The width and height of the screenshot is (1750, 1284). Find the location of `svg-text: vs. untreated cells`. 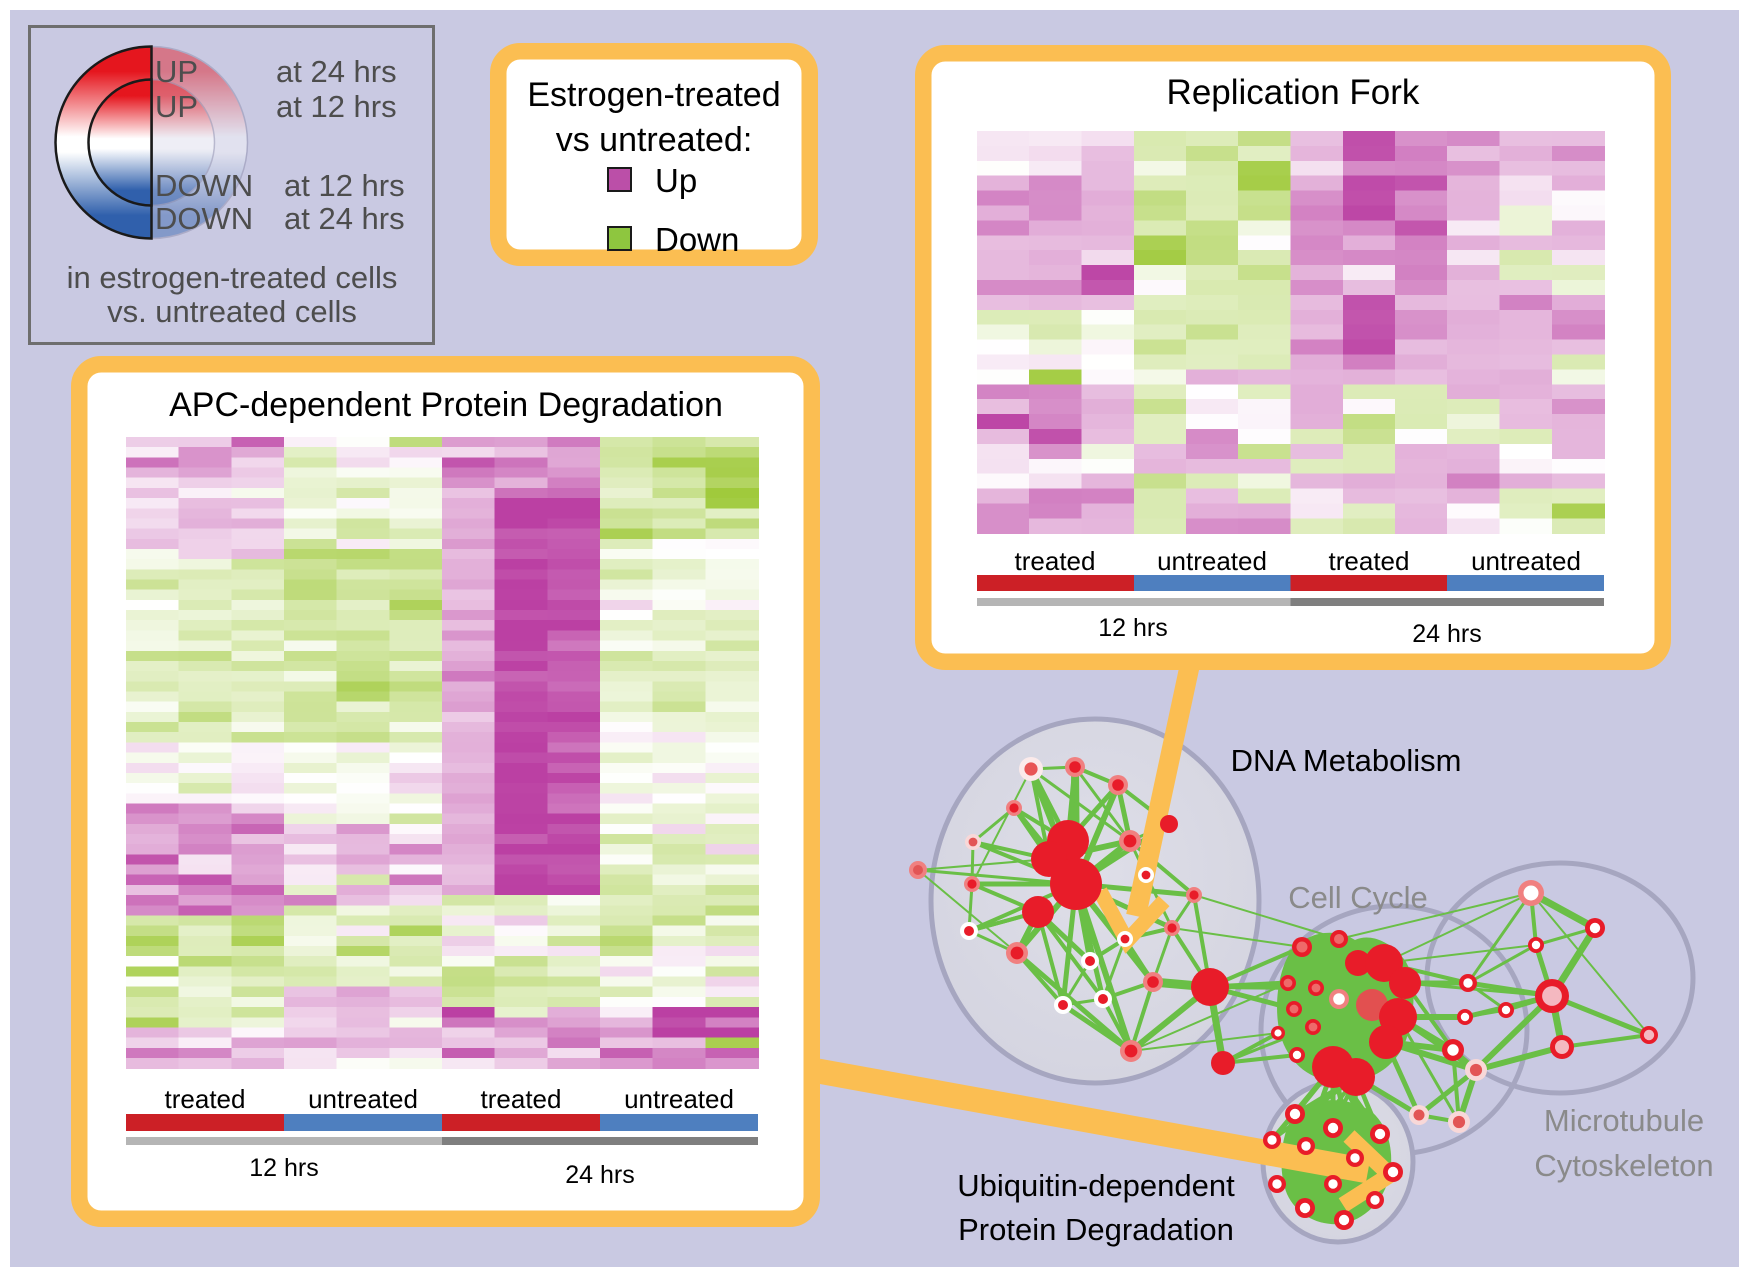

svg-text: vs. untreated cells is located at coordinates (232, 311).